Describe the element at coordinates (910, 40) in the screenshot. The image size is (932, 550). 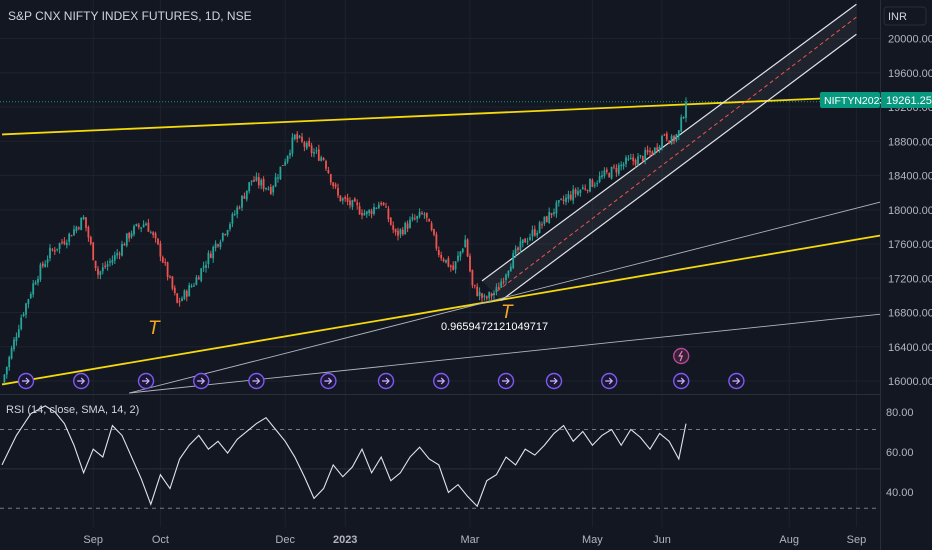
I see `price-tick-label: 20000.00` at that location.